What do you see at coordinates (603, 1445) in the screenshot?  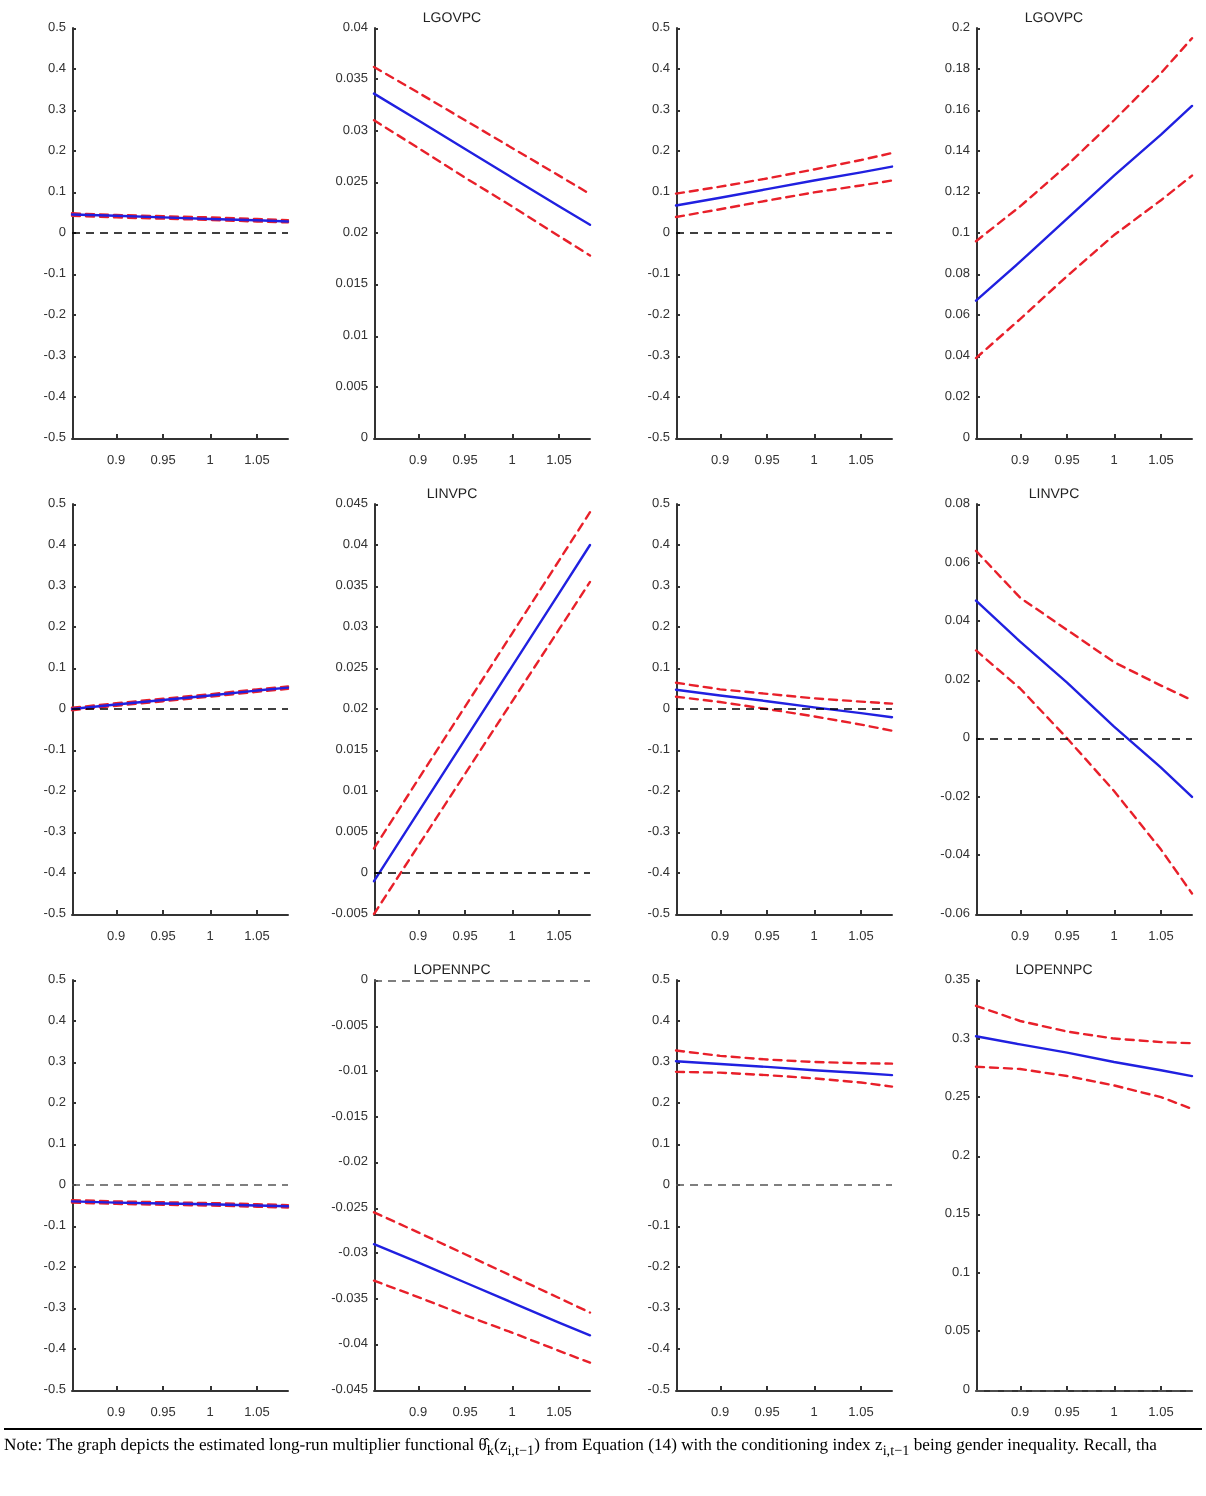 I see `text: Note: The graph depicts the estimated long-run multiplier functional θ̂$_{k}$(z$_{i,t−1}$) from Equation (14) with the conditioning index z$_{i,t−1}$ being gender inequality. Recall, tha` at bounding box center [603, 1445].